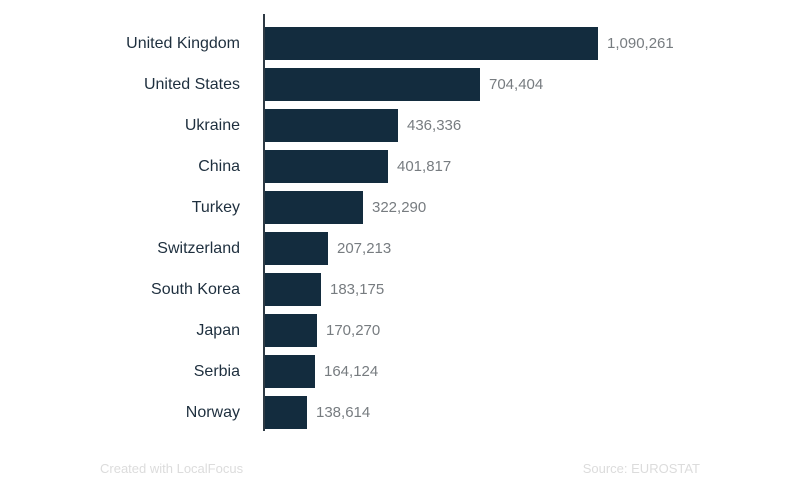 This screenshot has width=800, height=500. Describe the element at coordinates (400, 248) in the screenshot. I see `bar-row: Switzerland 207,213` at that location.